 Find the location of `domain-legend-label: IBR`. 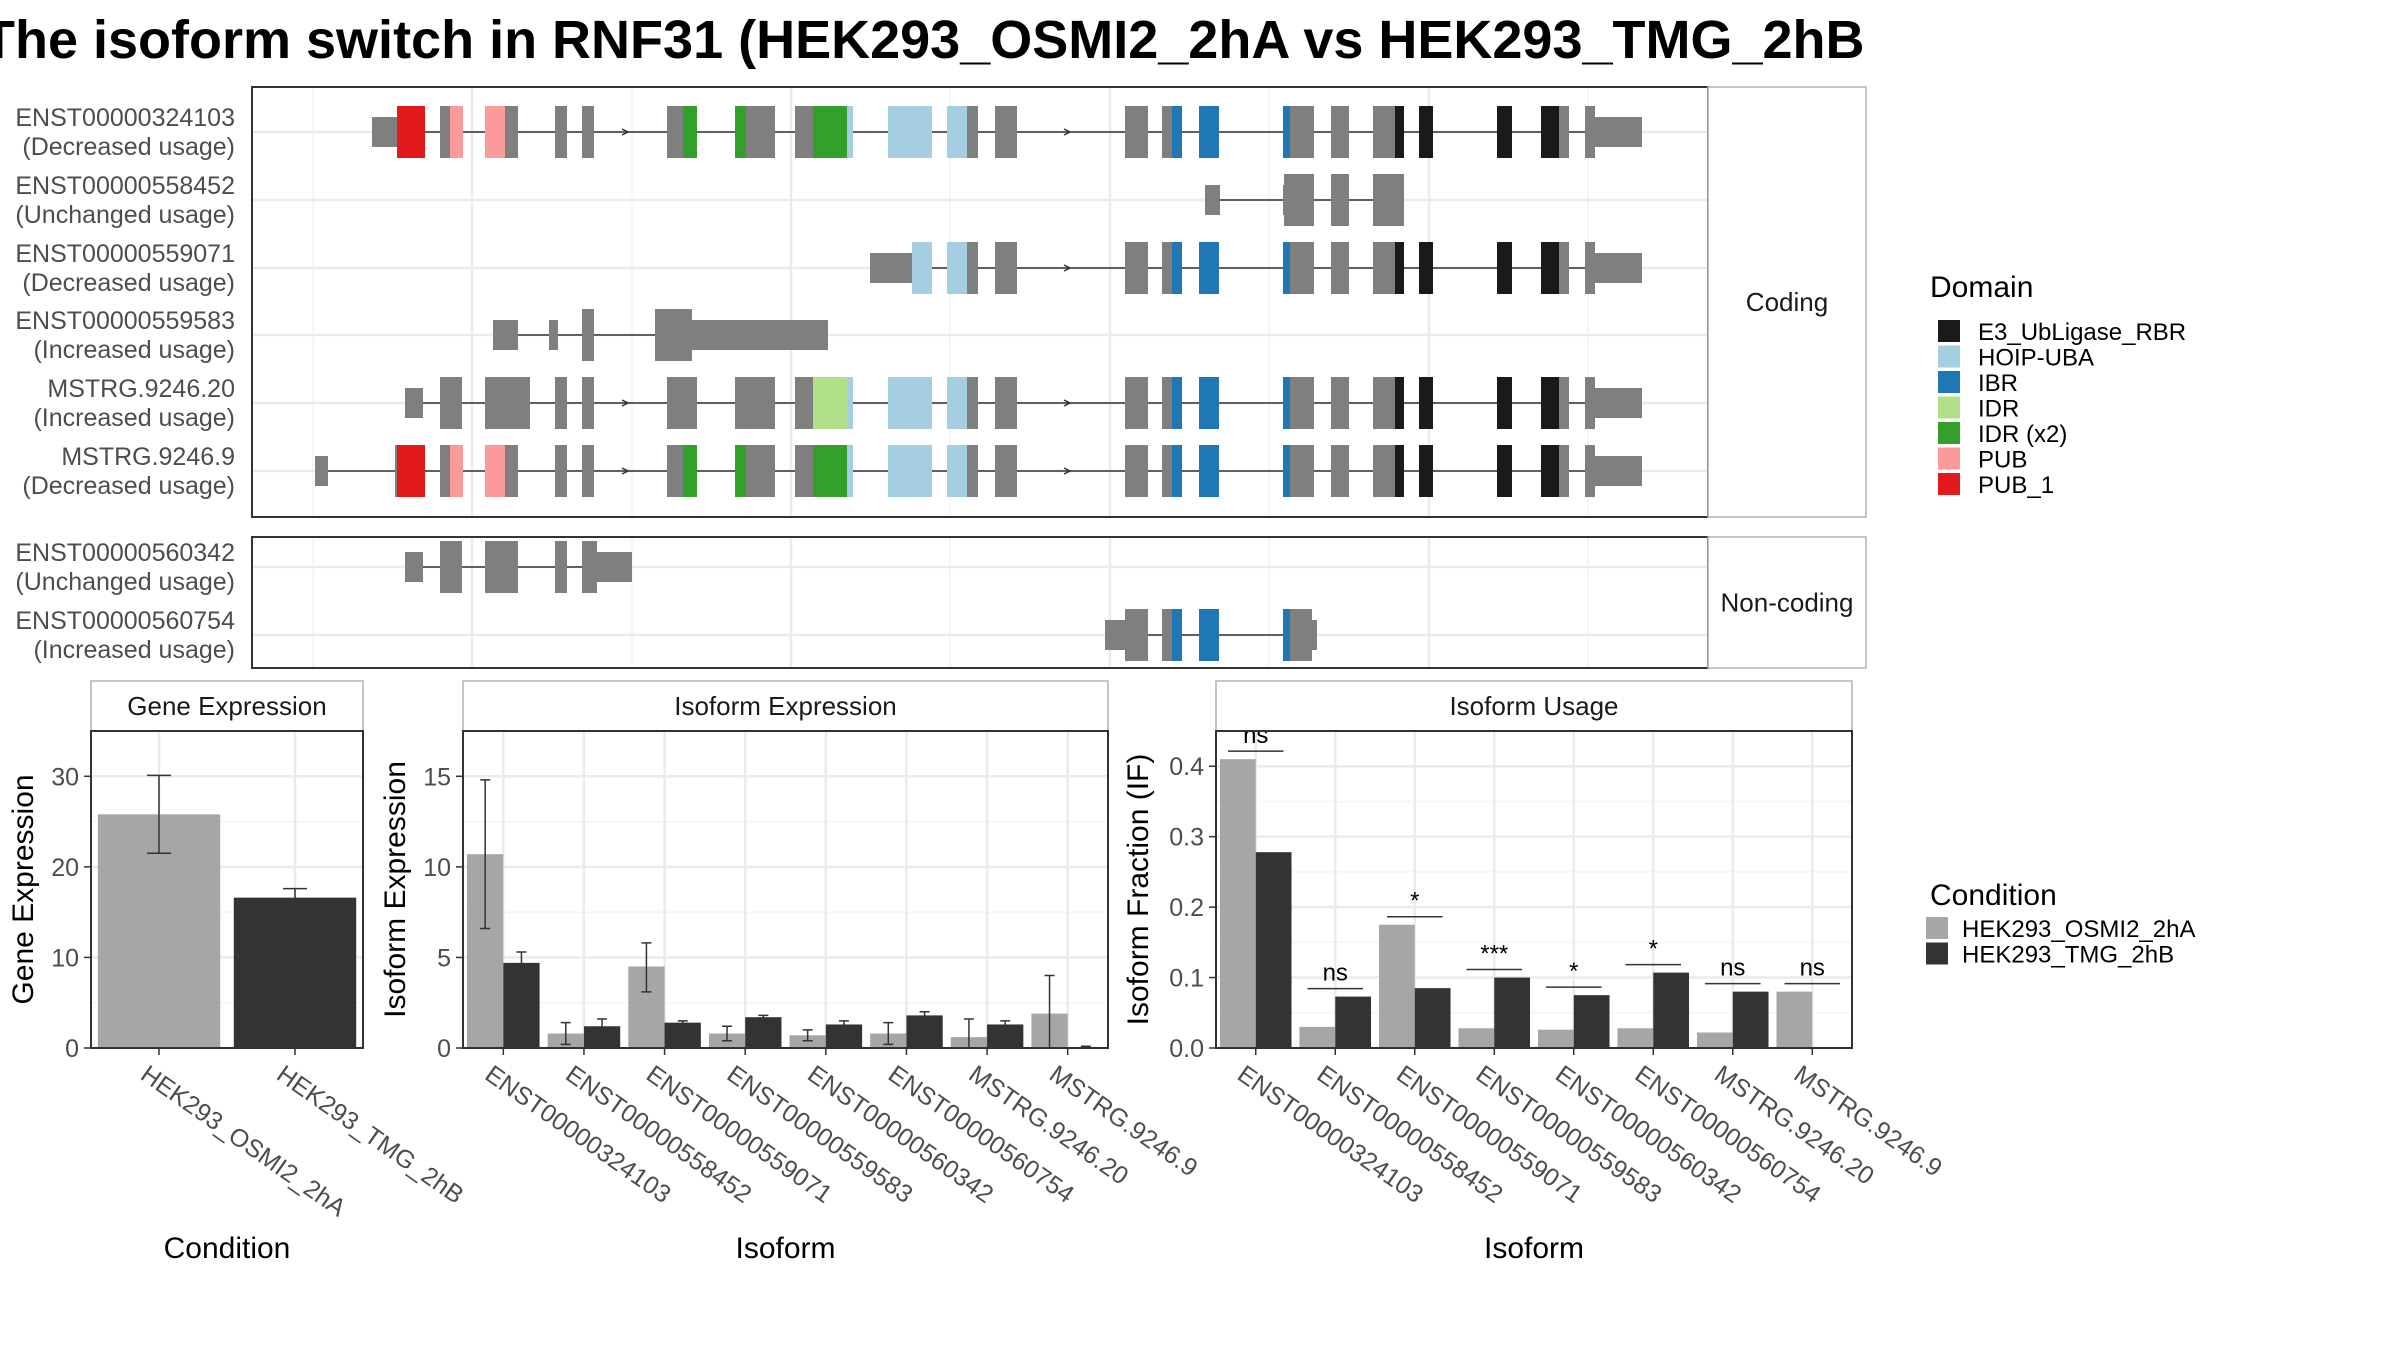

domain-legend-label: IBR is located at coordinates (1998, 383).